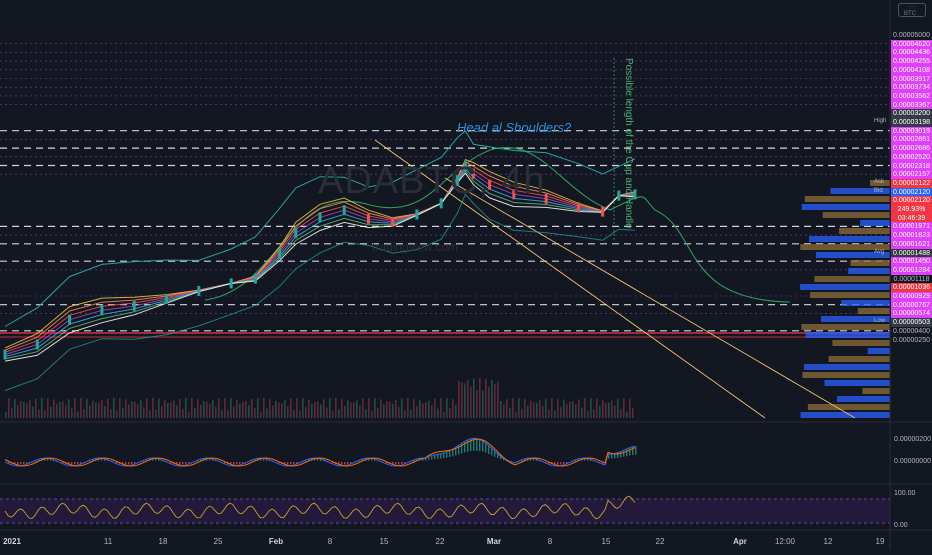 The height and width of the screenshot is (555, 932). Describe the element at coordinates (911, 296) in the screenshot. I see `price-tag: 0.00000929` at that location.